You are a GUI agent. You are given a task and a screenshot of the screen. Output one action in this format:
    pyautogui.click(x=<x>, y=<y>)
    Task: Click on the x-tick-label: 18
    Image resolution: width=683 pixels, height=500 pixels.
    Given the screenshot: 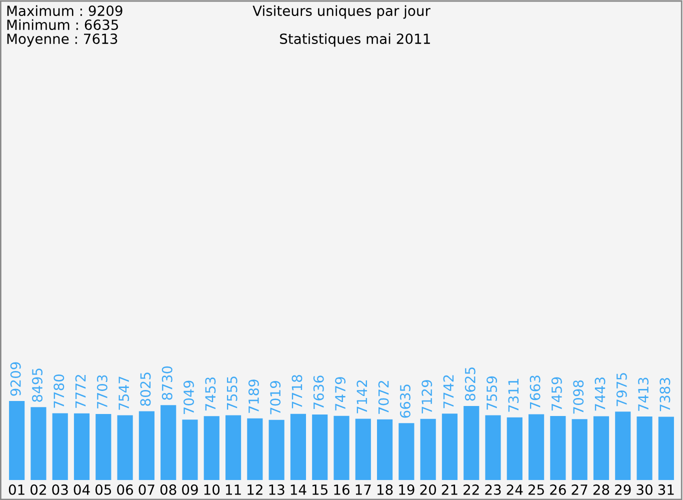 What is the action you would take?
    pyautogui.click(x=385, y=489)
    